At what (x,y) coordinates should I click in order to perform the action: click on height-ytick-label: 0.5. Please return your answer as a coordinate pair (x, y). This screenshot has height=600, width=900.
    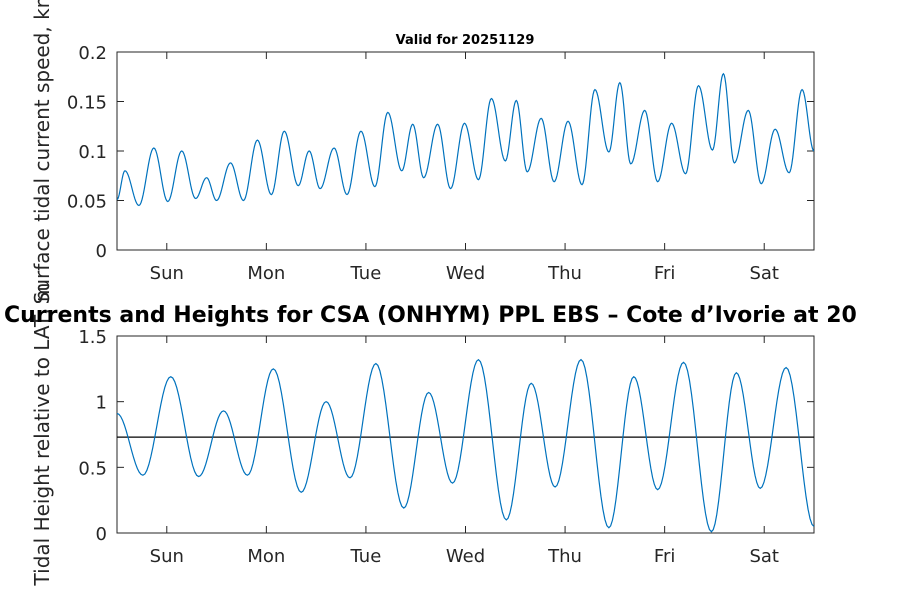
    Looking at the image, I should click on (92, 468).